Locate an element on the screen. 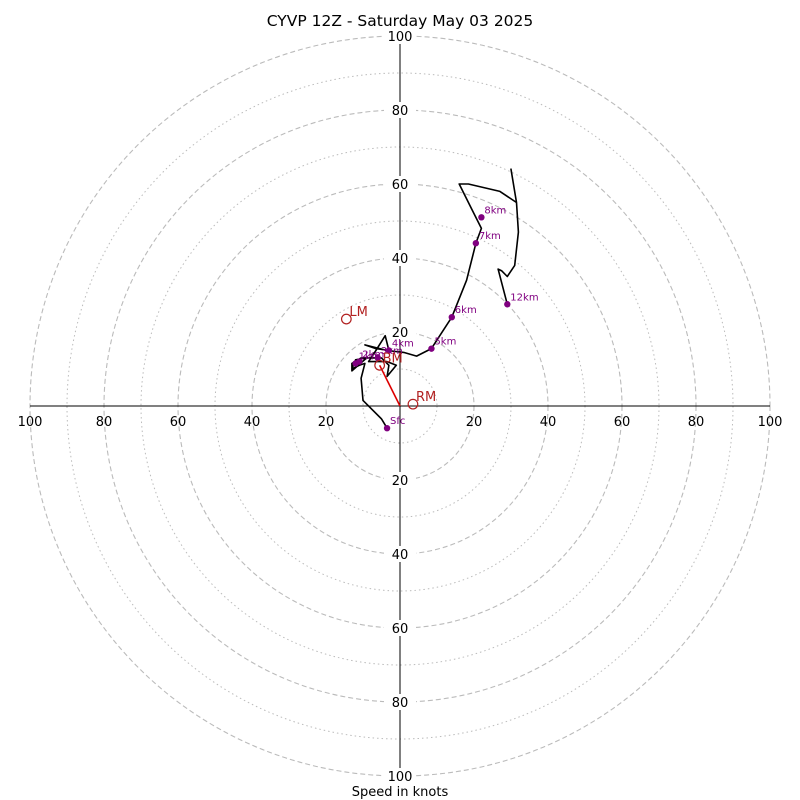 This screenshot has width=800, height=800. x-axis-label: Speed in knots is located at coordinates (400, 792).